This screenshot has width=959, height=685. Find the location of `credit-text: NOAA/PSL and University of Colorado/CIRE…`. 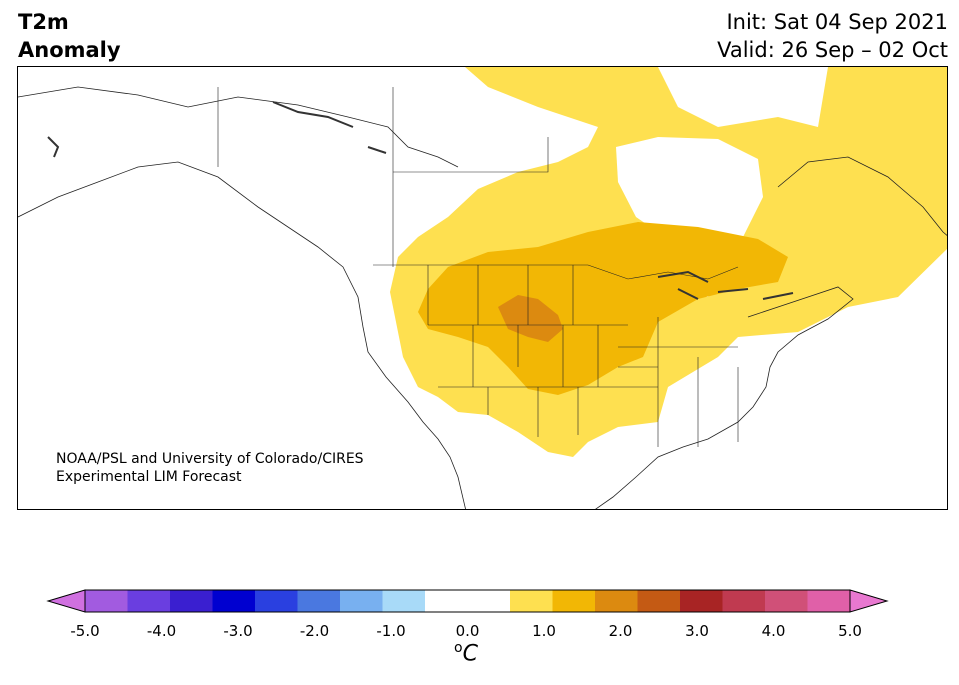

credit-text: NOAA/PSL and University of Colorado/CIRE… is located at coordinates (210, 468).